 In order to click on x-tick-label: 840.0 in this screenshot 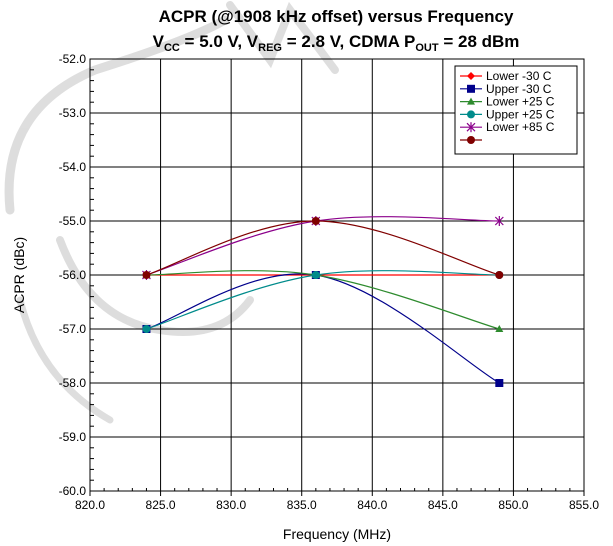, I will do `click(372, 505)`.